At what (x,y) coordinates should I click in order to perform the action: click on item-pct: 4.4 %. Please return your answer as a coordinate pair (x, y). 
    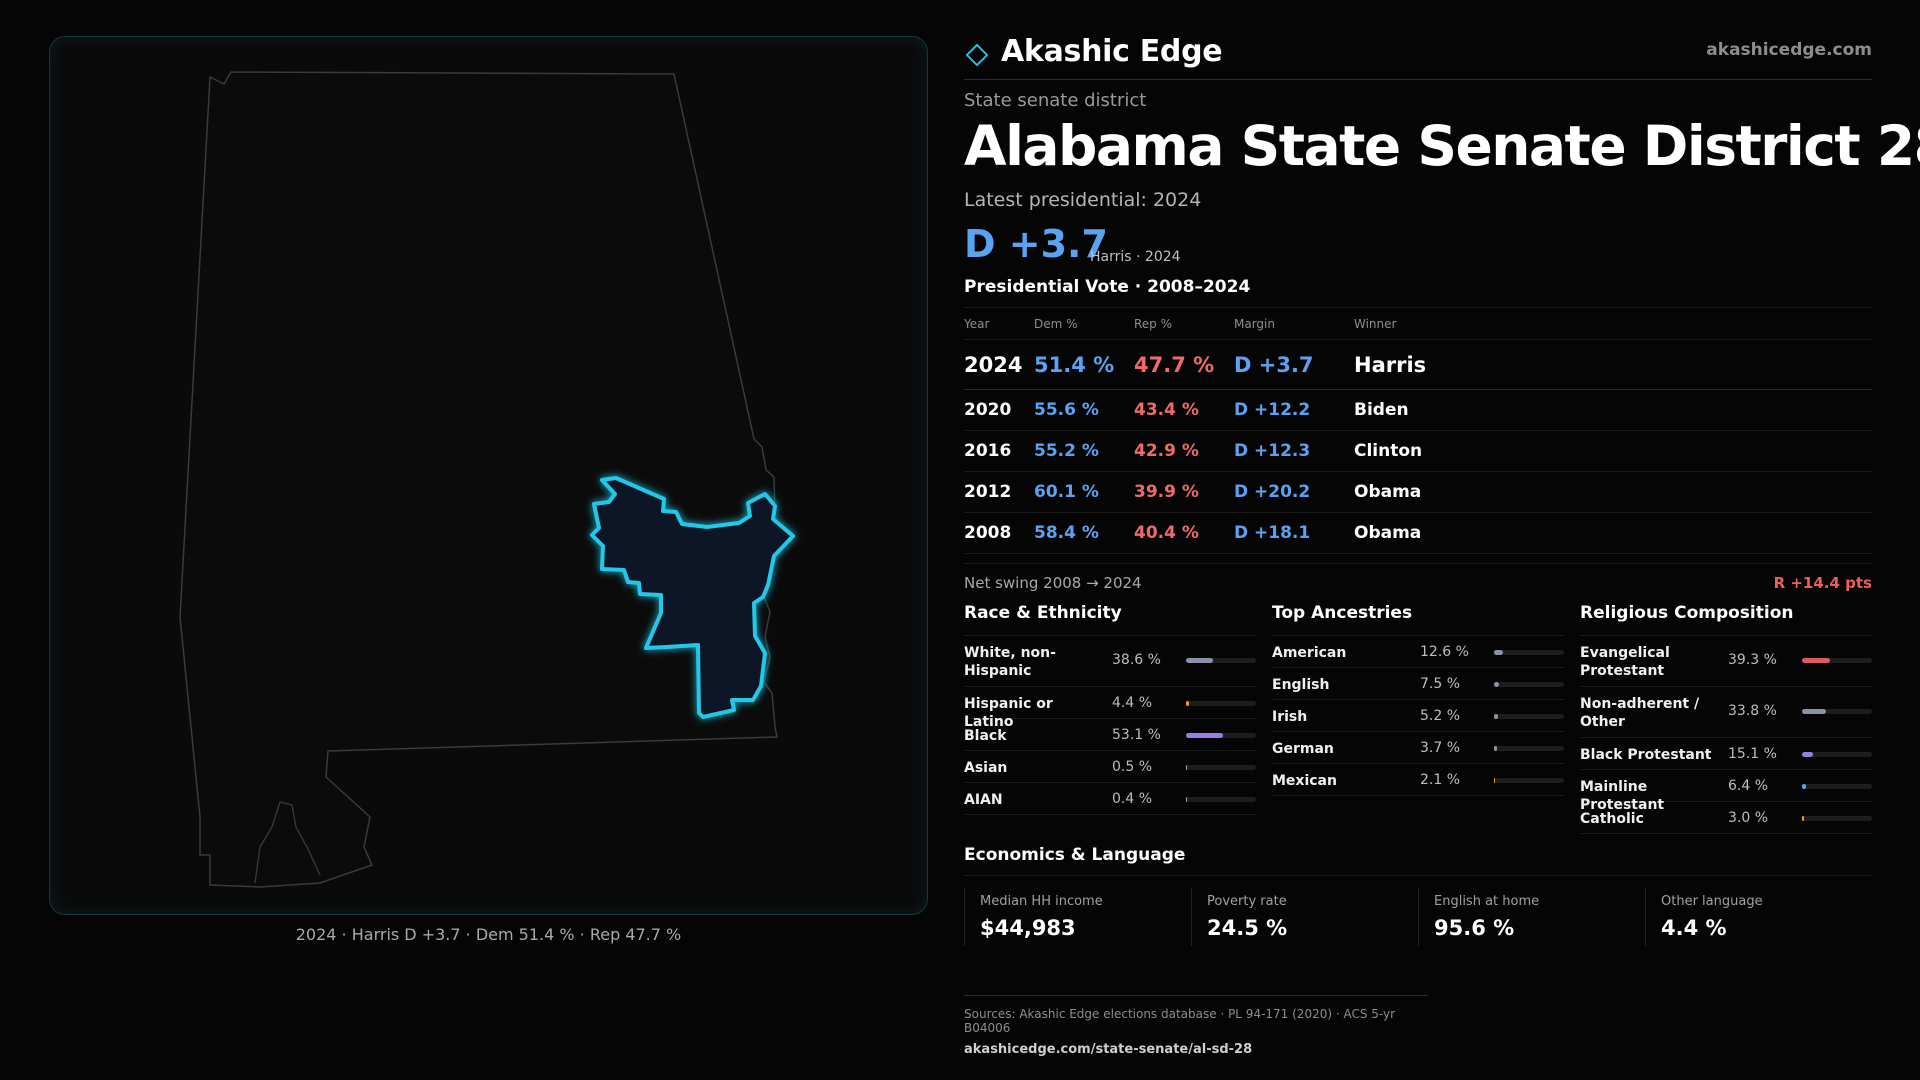
    Looking at the image, I should click on (1132, 703).